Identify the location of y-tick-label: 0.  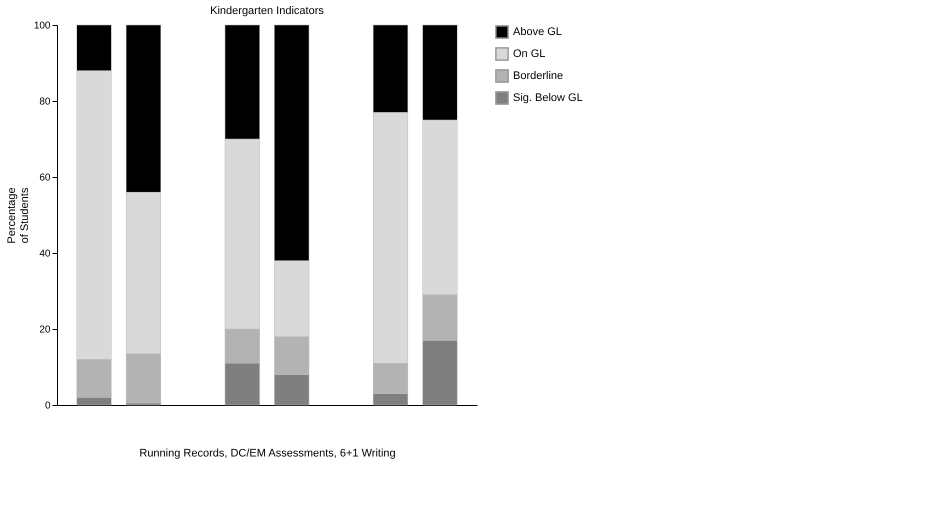
(47, 406).